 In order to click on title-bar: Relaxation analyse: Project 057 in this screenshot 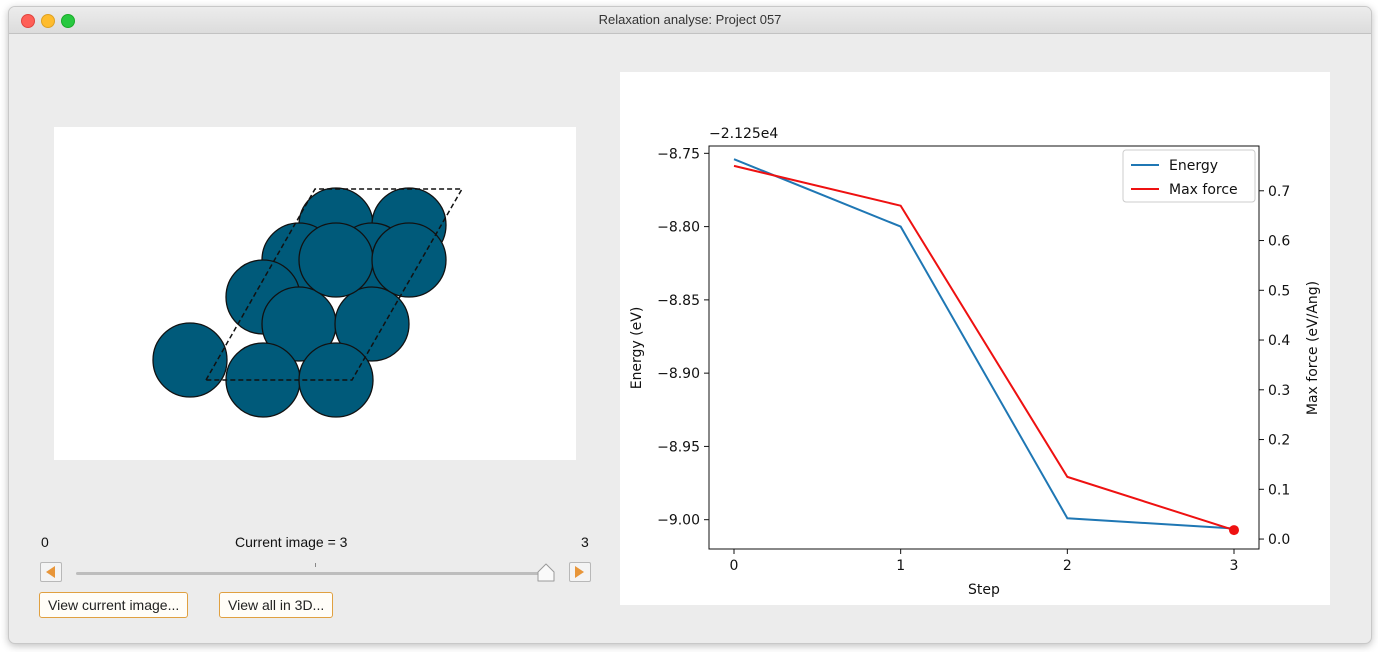, I will do `click(690, 20)`.